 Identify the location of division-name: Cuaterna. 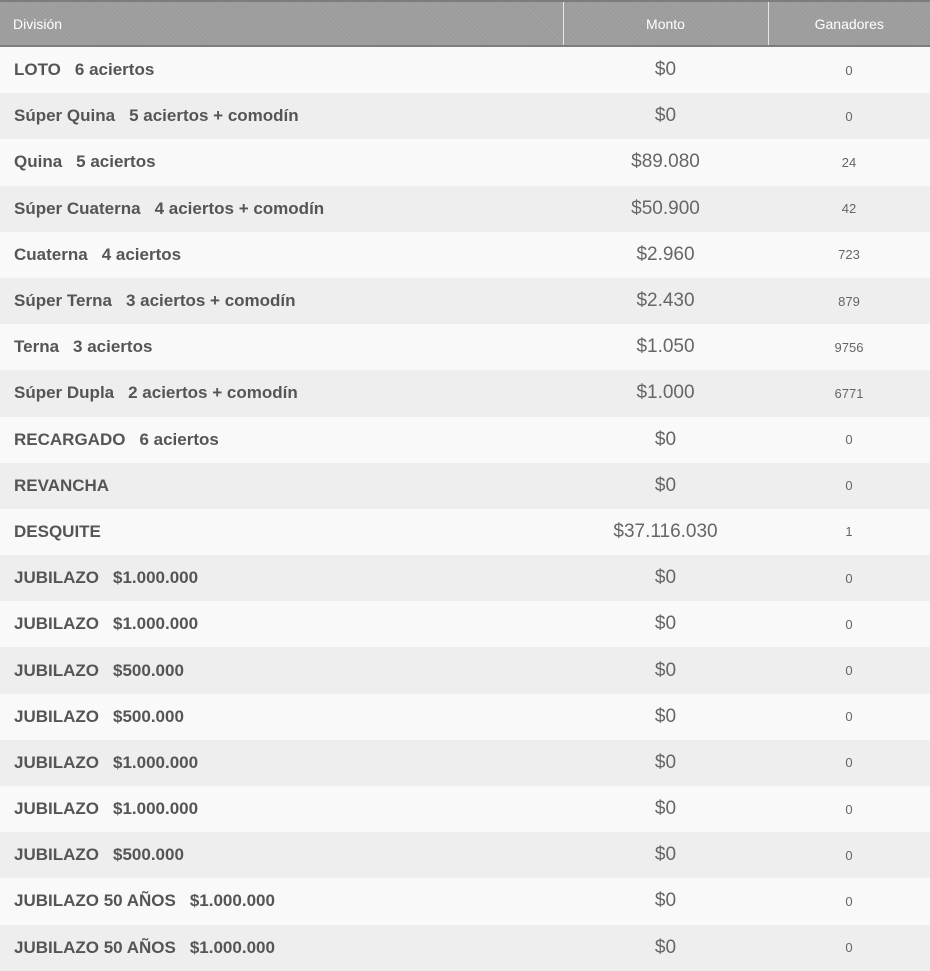
(51, 254).